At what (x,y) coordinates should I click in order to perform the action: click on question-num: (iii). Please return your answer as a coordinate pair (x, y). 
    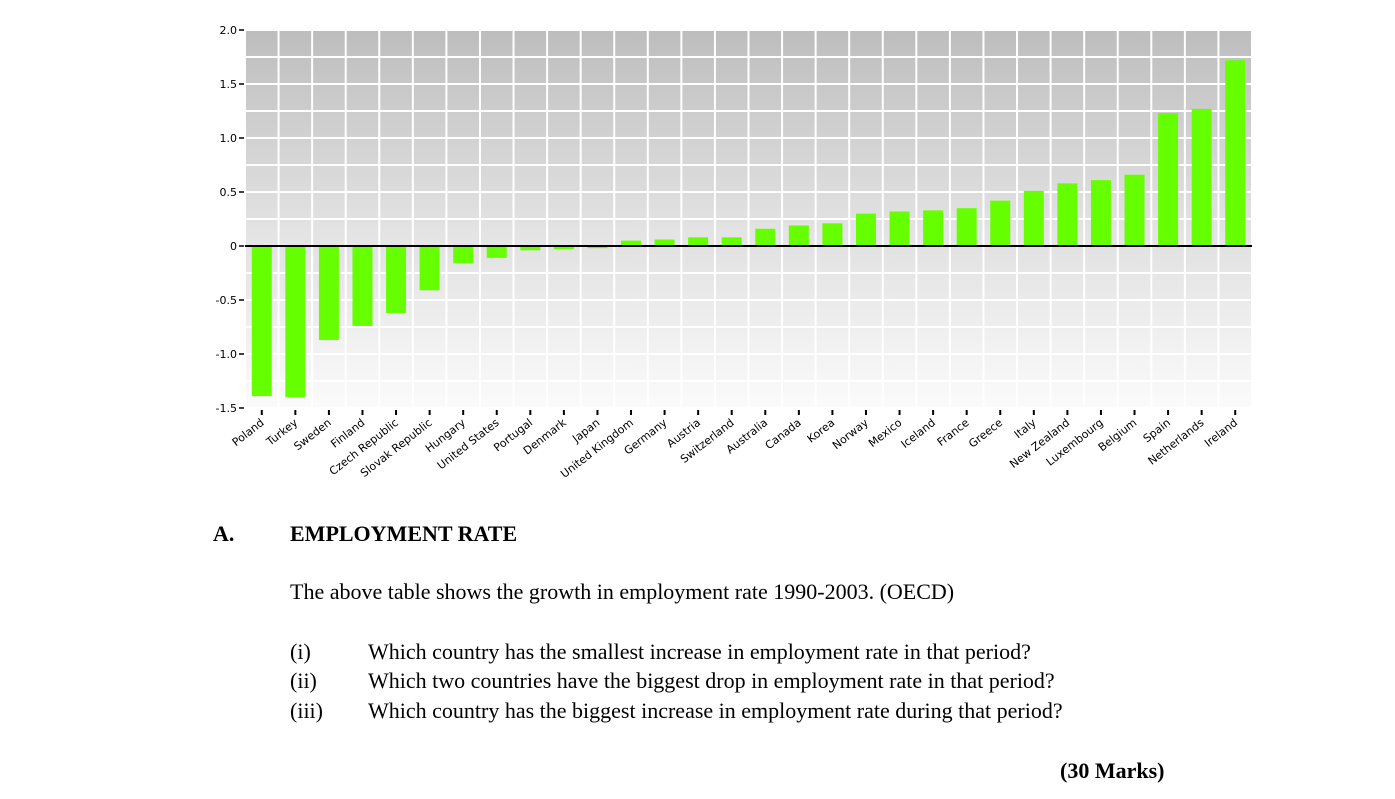
    Looking at the image, I should click on (306, 710).